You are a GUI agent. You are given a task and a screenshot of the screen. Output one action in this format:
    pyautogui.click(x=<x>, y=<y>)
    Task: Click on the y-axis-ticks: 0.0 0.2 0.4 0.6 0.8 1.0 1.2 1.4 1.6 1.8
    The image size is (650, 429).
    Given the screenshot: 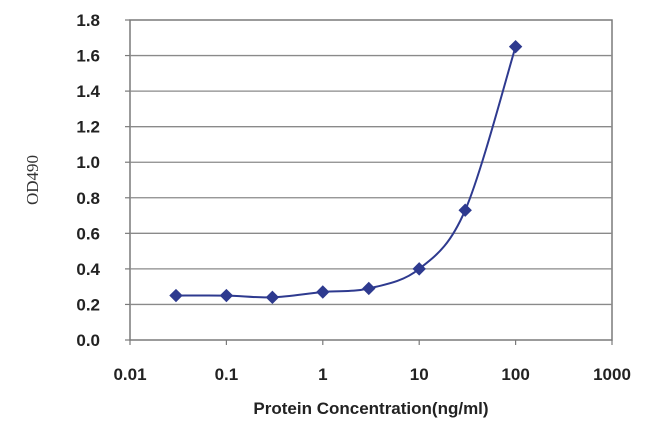 What is the action you would take?
    pyautogui.click(x=103, y=180)
    